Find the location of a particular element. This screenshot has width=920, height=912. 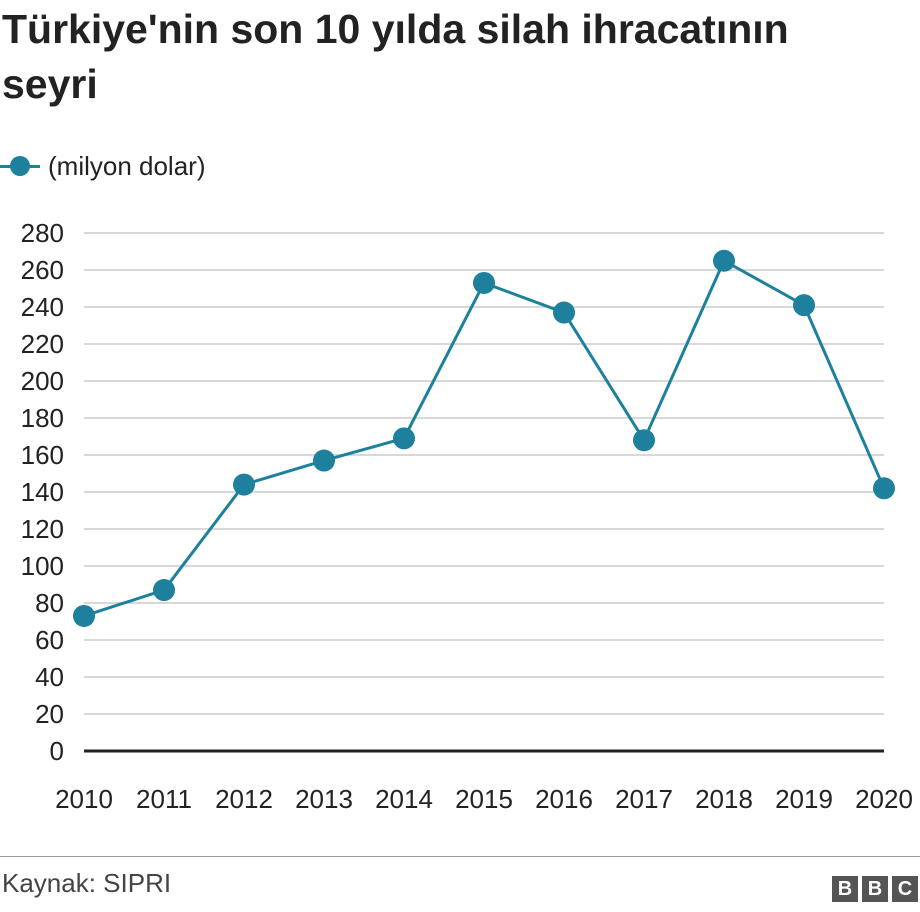

y-tick-label: 80 is located at coordinates (49, 603).